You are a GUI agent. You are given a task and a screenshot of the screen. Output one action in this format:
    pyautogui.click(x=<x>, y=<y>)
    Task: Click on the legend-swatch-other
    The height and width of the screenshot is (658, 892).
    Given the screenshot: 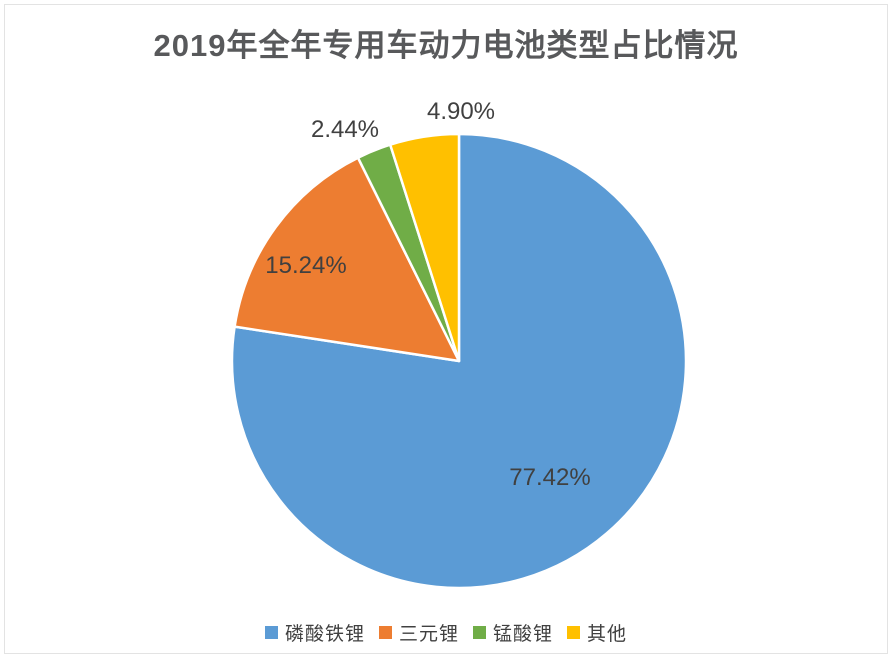 What is the action you would take?
    pyautogui.click(x=574, y=632)
    